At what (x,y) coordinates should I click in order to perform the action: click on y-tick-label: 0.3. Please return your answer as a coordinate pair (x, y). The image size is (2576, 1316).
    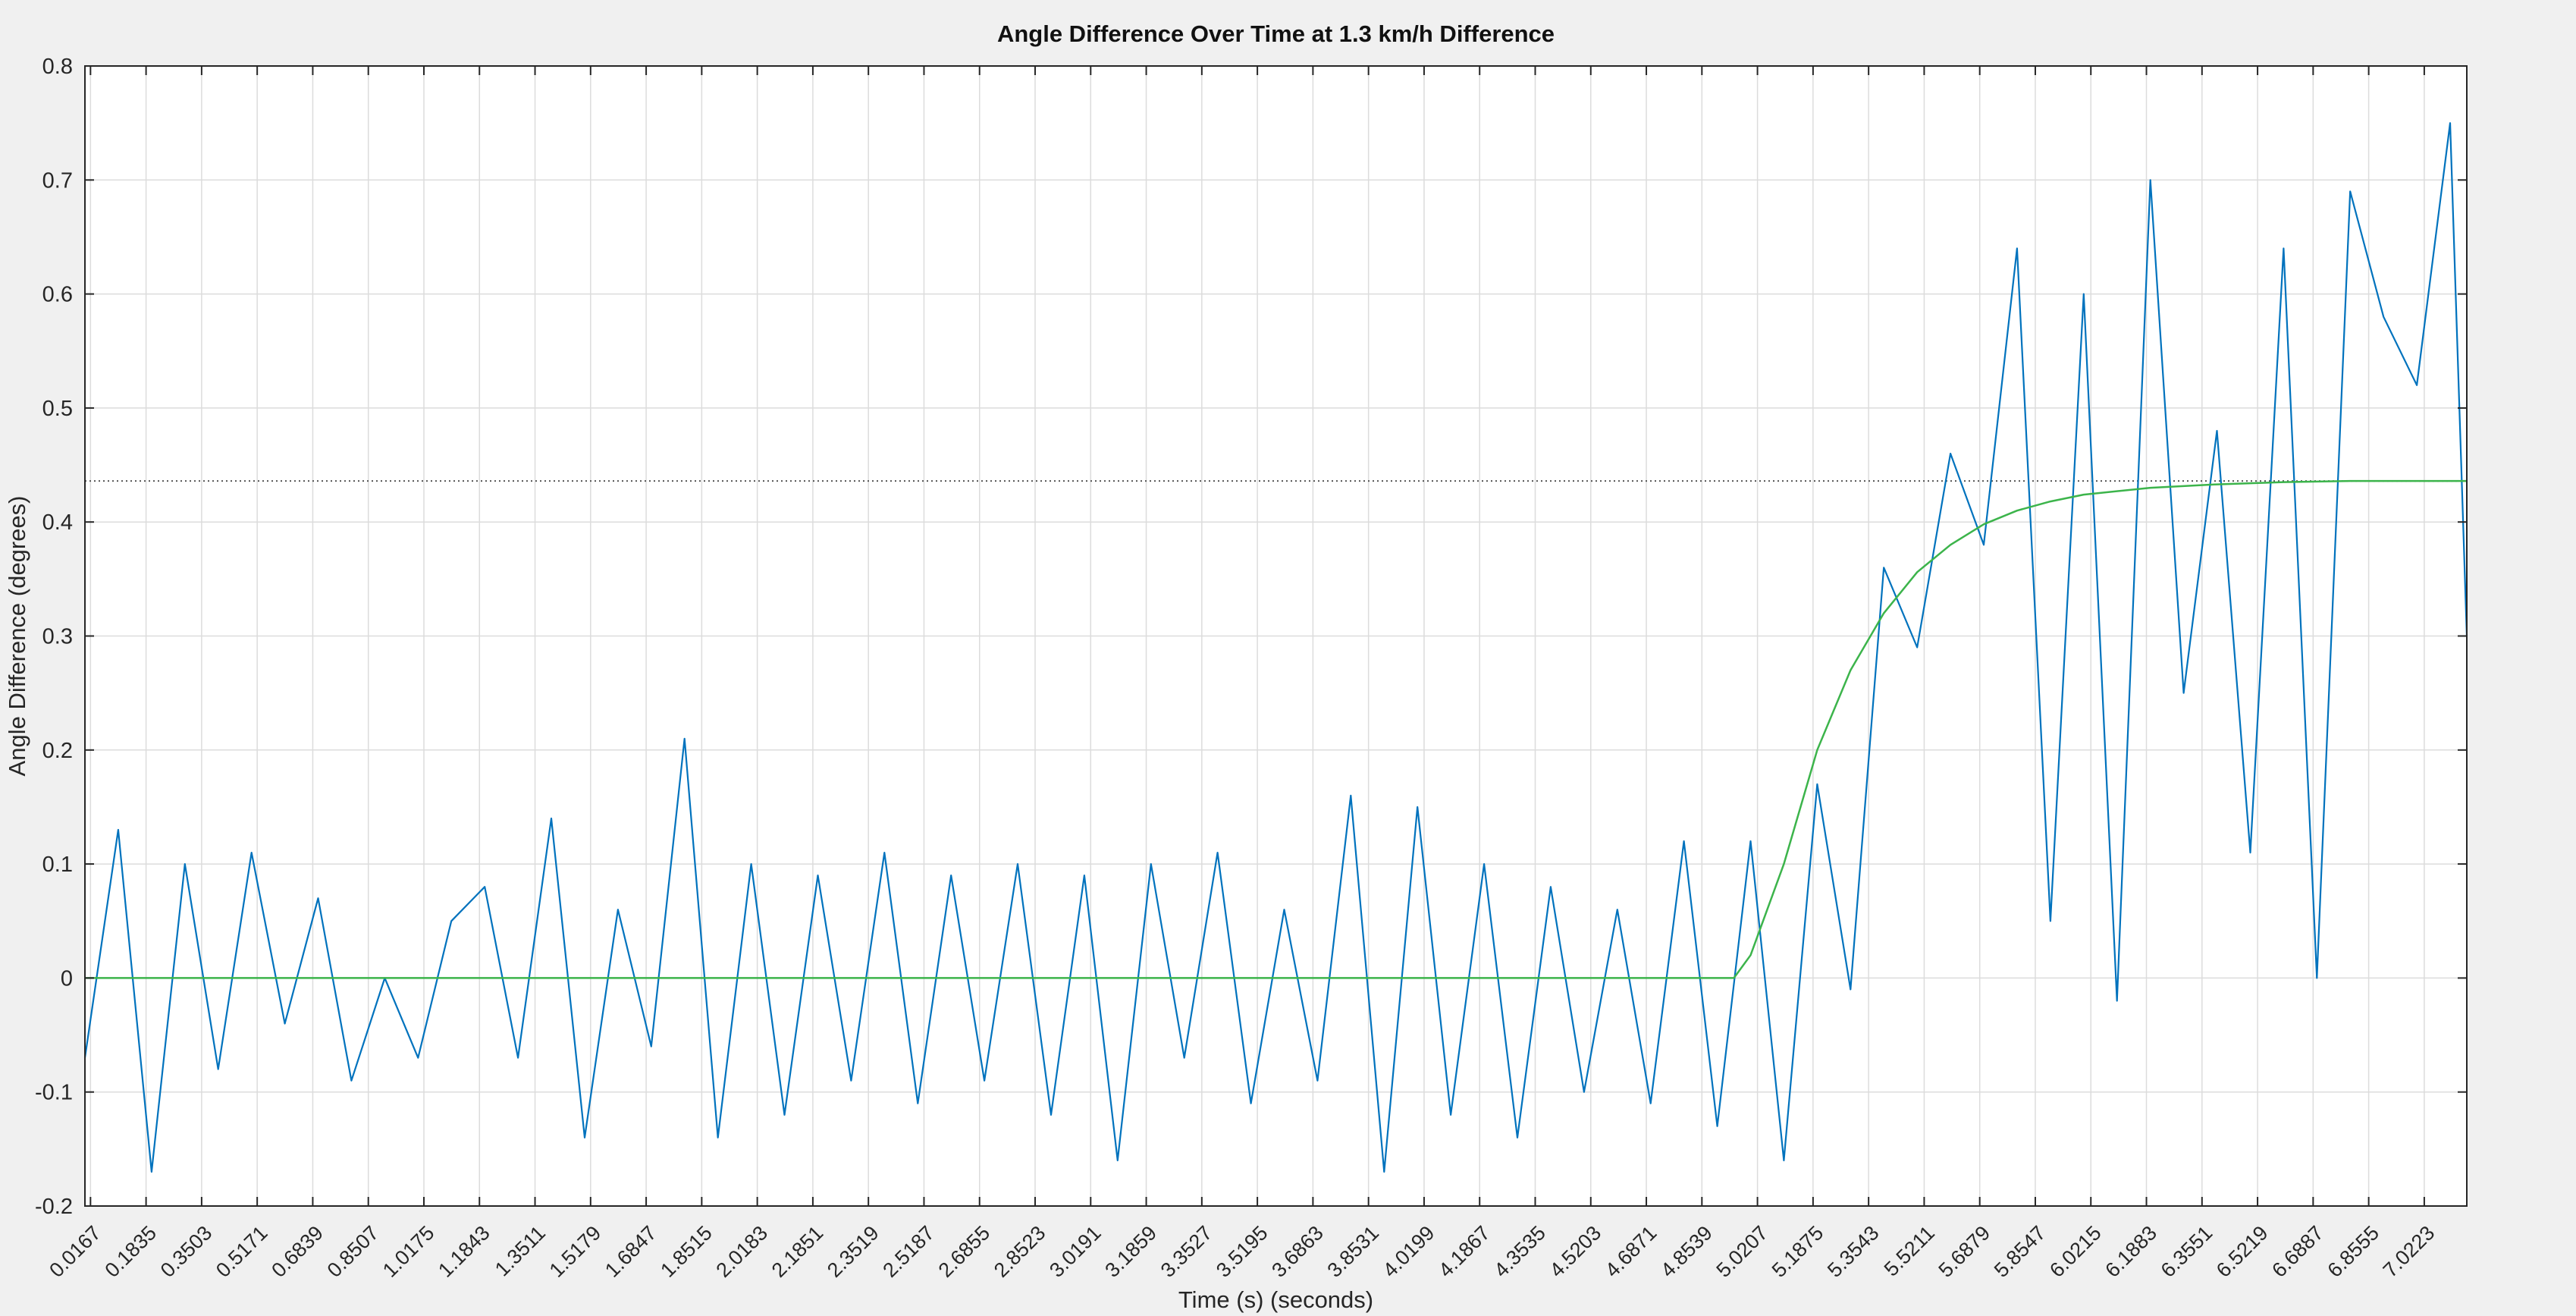
    Looking at the image, I should click on (57, 637).